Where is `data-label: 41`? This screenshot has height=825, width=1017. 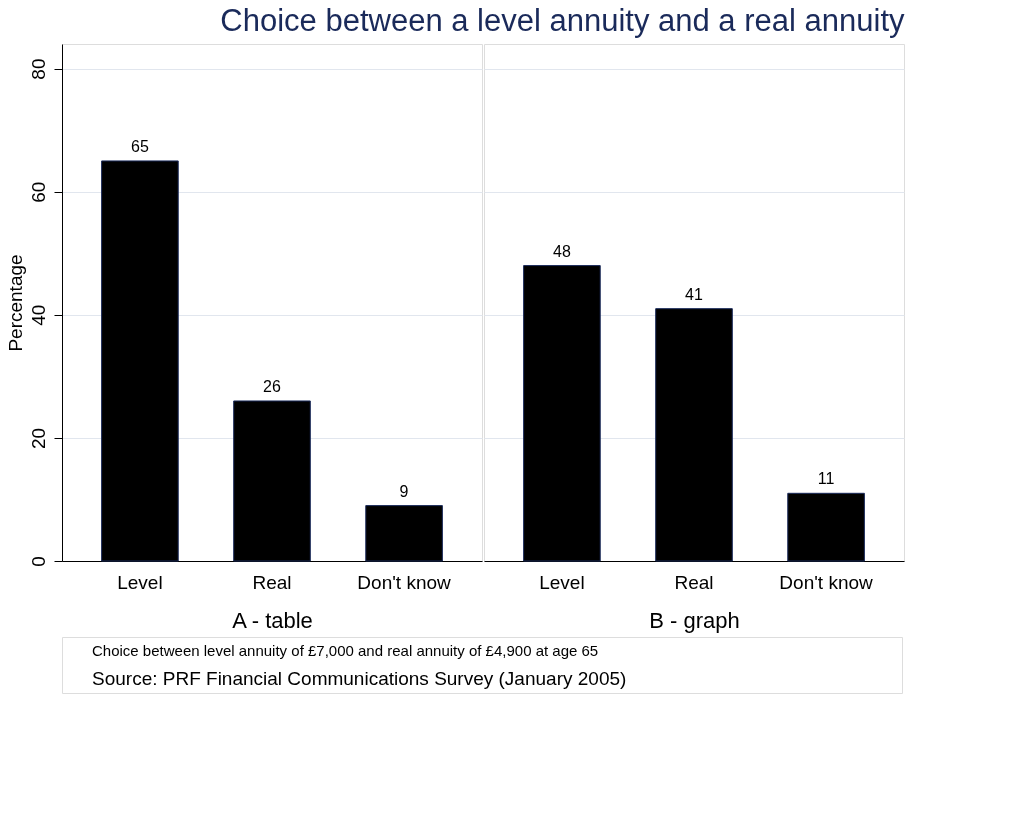 data-label: 41 is located at coordinates (694, 294).